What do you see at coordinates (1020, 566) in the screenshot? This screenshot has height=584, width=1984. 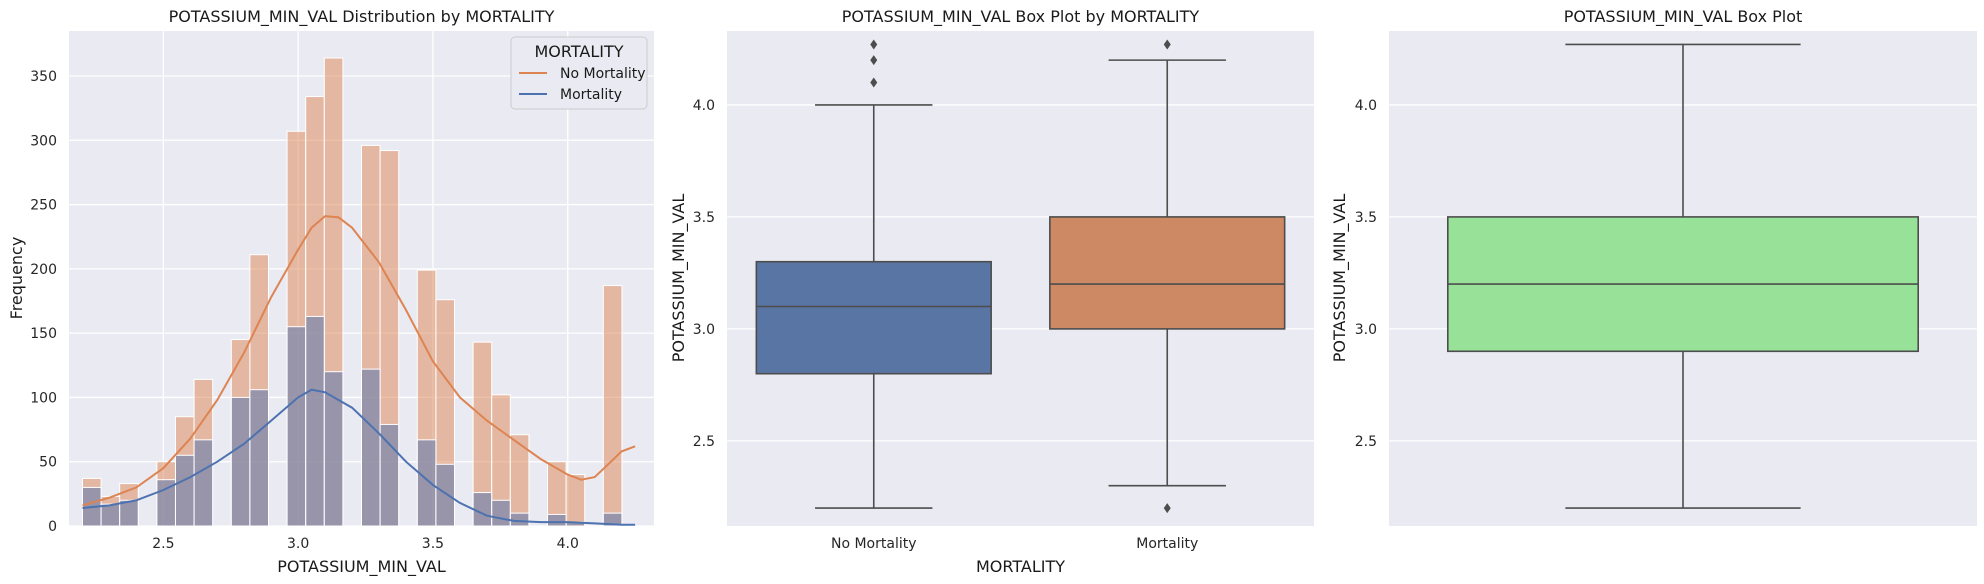 I see `grouped-boxplot-x-axis-label: MORTALITY` at bounding box center [1020, 566].